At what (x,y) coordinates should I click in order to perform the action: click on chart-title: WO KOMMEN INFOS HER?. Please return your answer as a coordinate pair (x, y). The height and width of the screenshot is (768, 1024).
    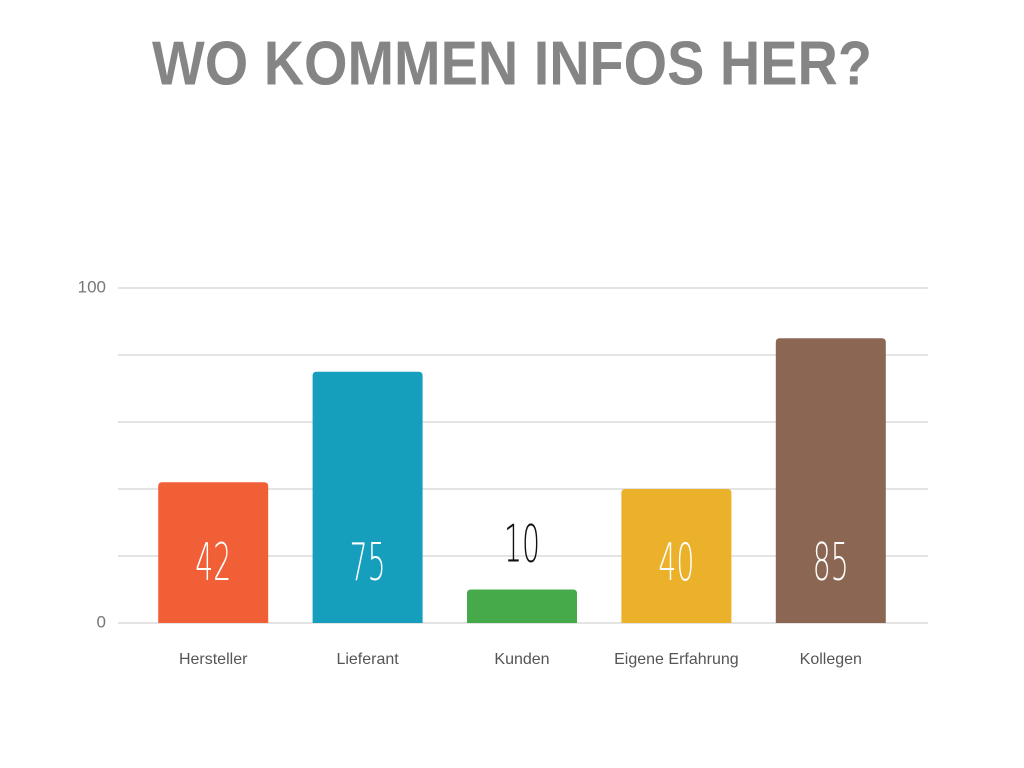
    Looking at the image, I should click on (512, 63).